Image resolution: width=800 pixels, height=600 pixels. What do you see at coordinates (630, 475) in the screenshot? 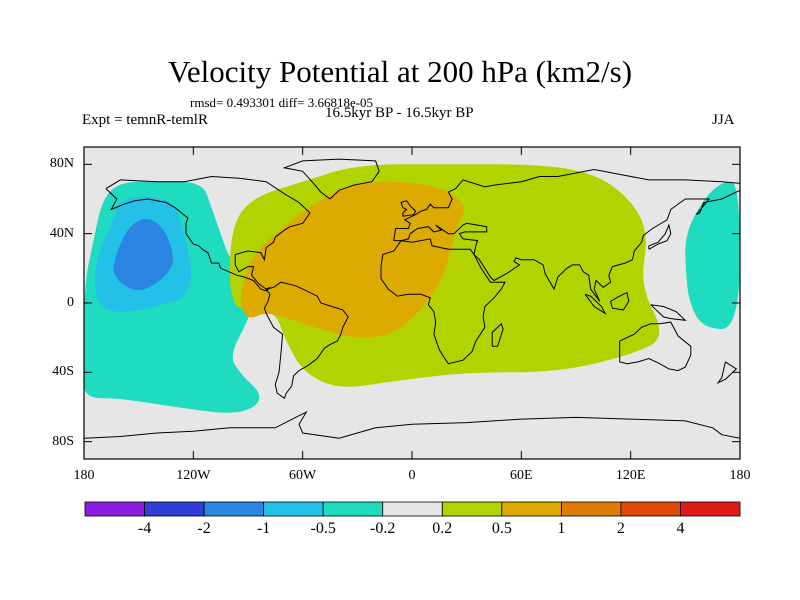
I see `x-tick-label: 120E` at bounding box center [630, 475].